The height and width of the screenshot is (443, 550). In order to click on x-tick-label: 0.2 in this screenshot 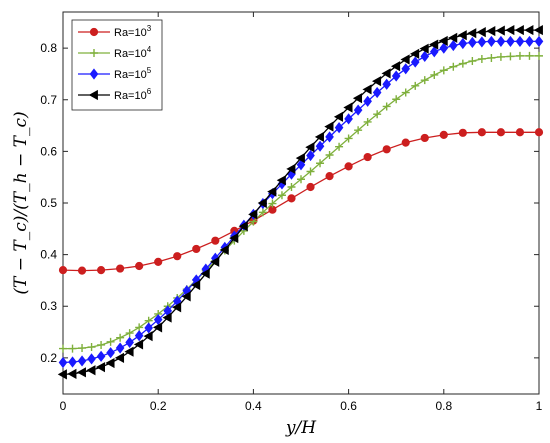, I will do `click(158, 406)`.